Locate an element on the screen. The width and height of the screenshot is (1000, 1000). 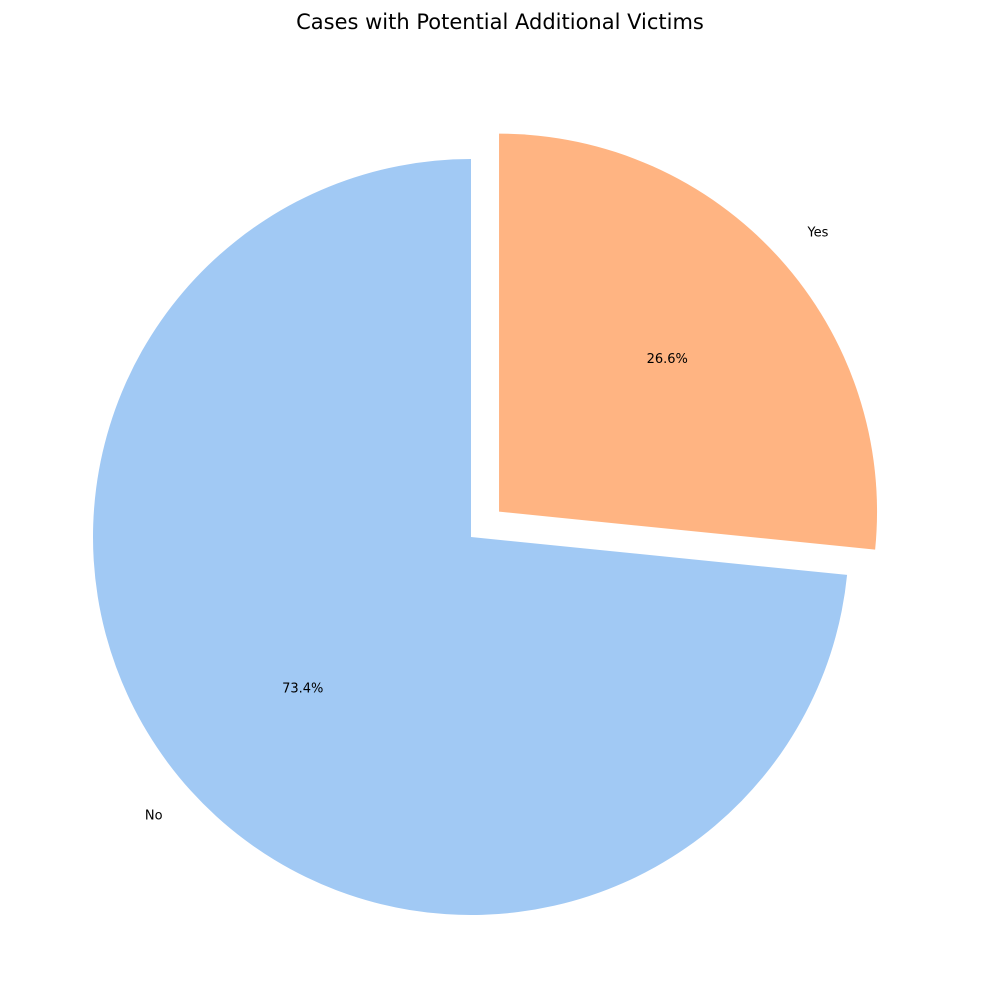
slice-label-yes: Yes is located at coordinates (817, 232).